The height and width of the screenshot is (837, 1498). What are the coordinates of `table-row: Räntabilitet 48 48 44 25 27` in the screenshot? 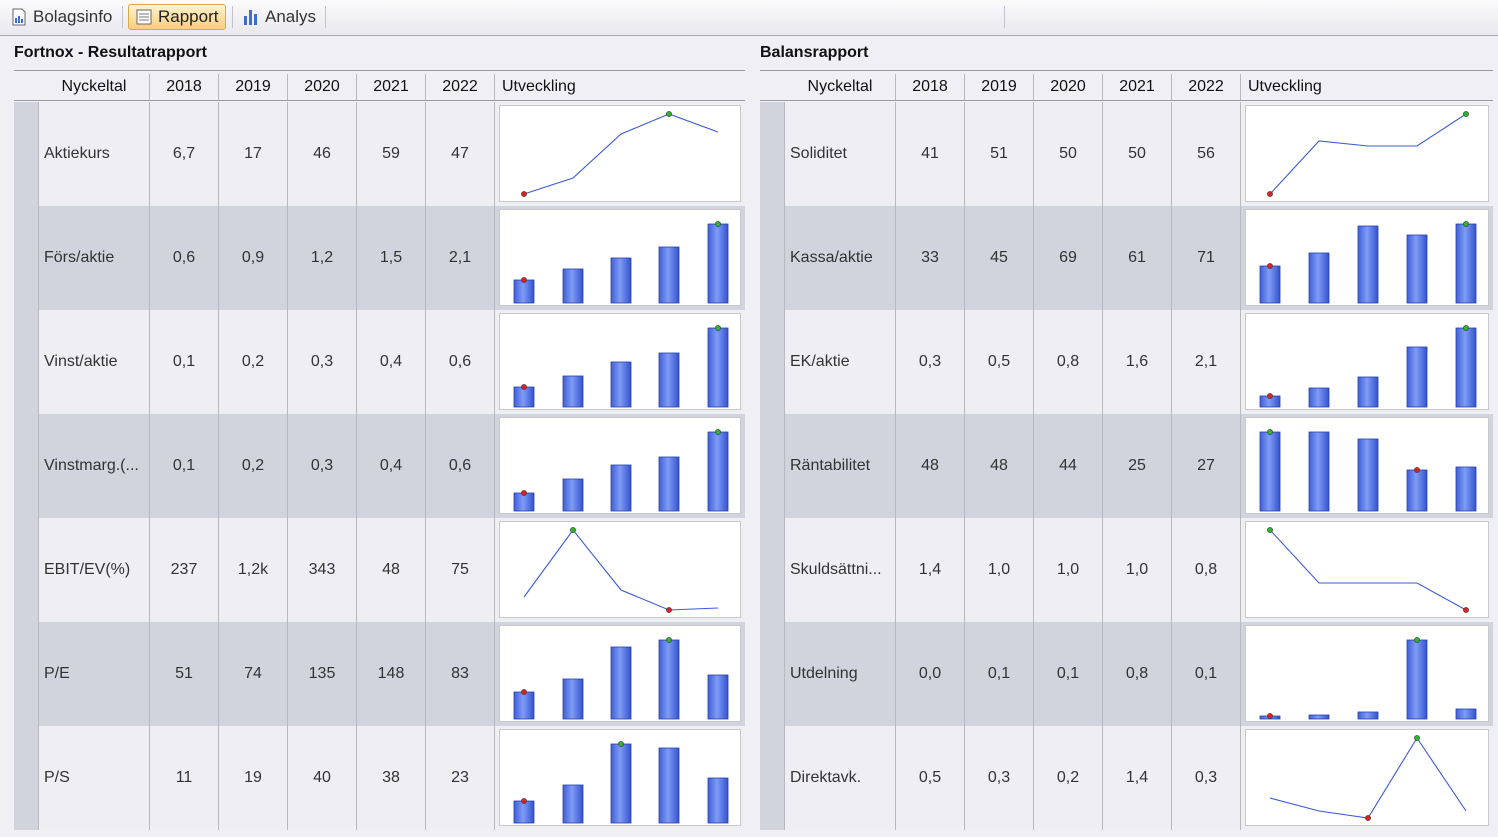 It's located at (1139, 466).